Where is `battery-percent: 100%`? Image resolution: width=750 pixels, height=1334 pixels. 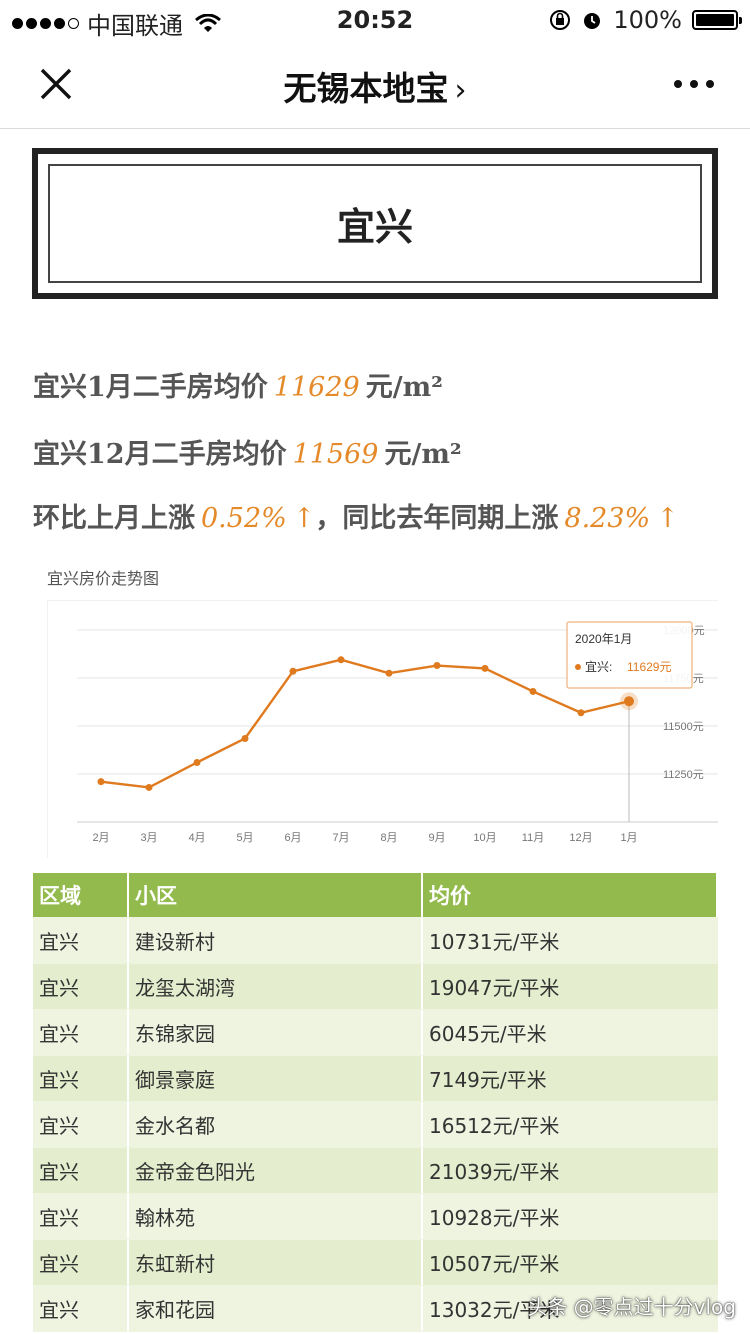 battery-percent: 100% is located at coordinates (647, 20).